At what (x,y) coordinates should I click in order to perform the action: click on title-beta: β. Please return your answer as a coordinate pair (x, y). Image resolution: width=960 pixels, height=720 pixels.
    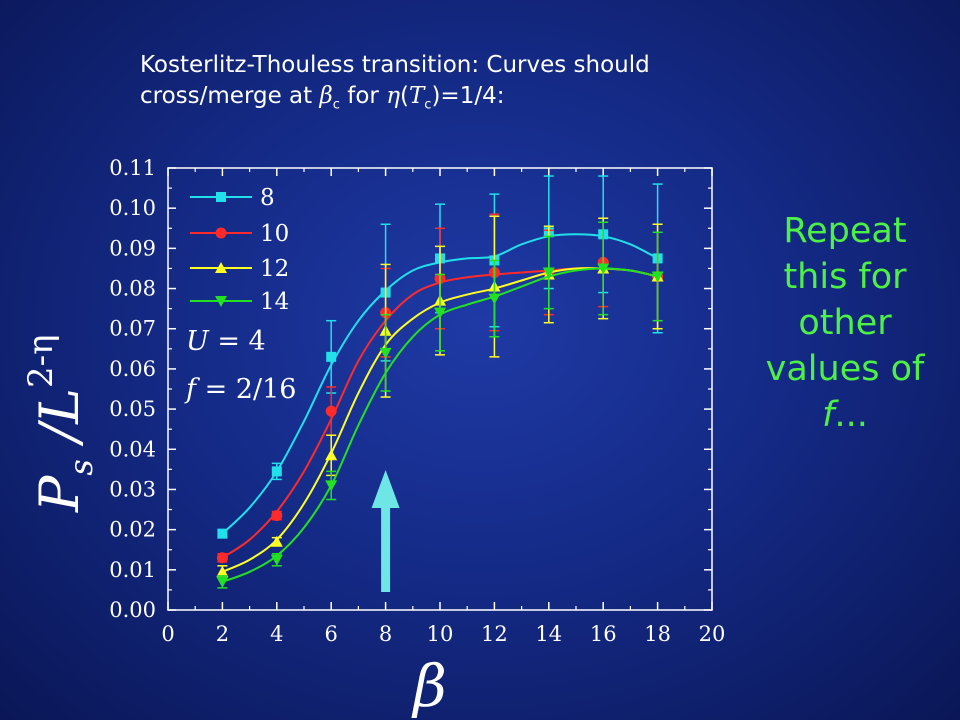
    Looking at the image, I should click on (326, 96).